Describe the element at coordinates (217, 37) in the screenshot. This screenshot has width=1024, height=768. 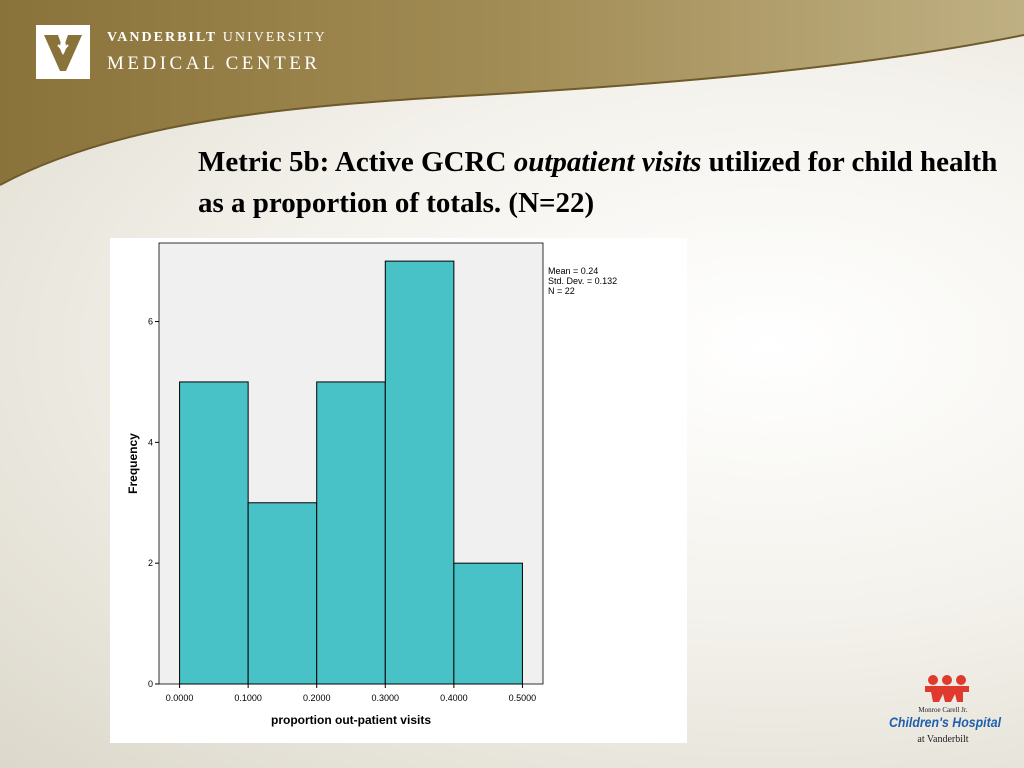
I see `institution-name-line1: VANDERBILT UNIVERSITY` at that location.